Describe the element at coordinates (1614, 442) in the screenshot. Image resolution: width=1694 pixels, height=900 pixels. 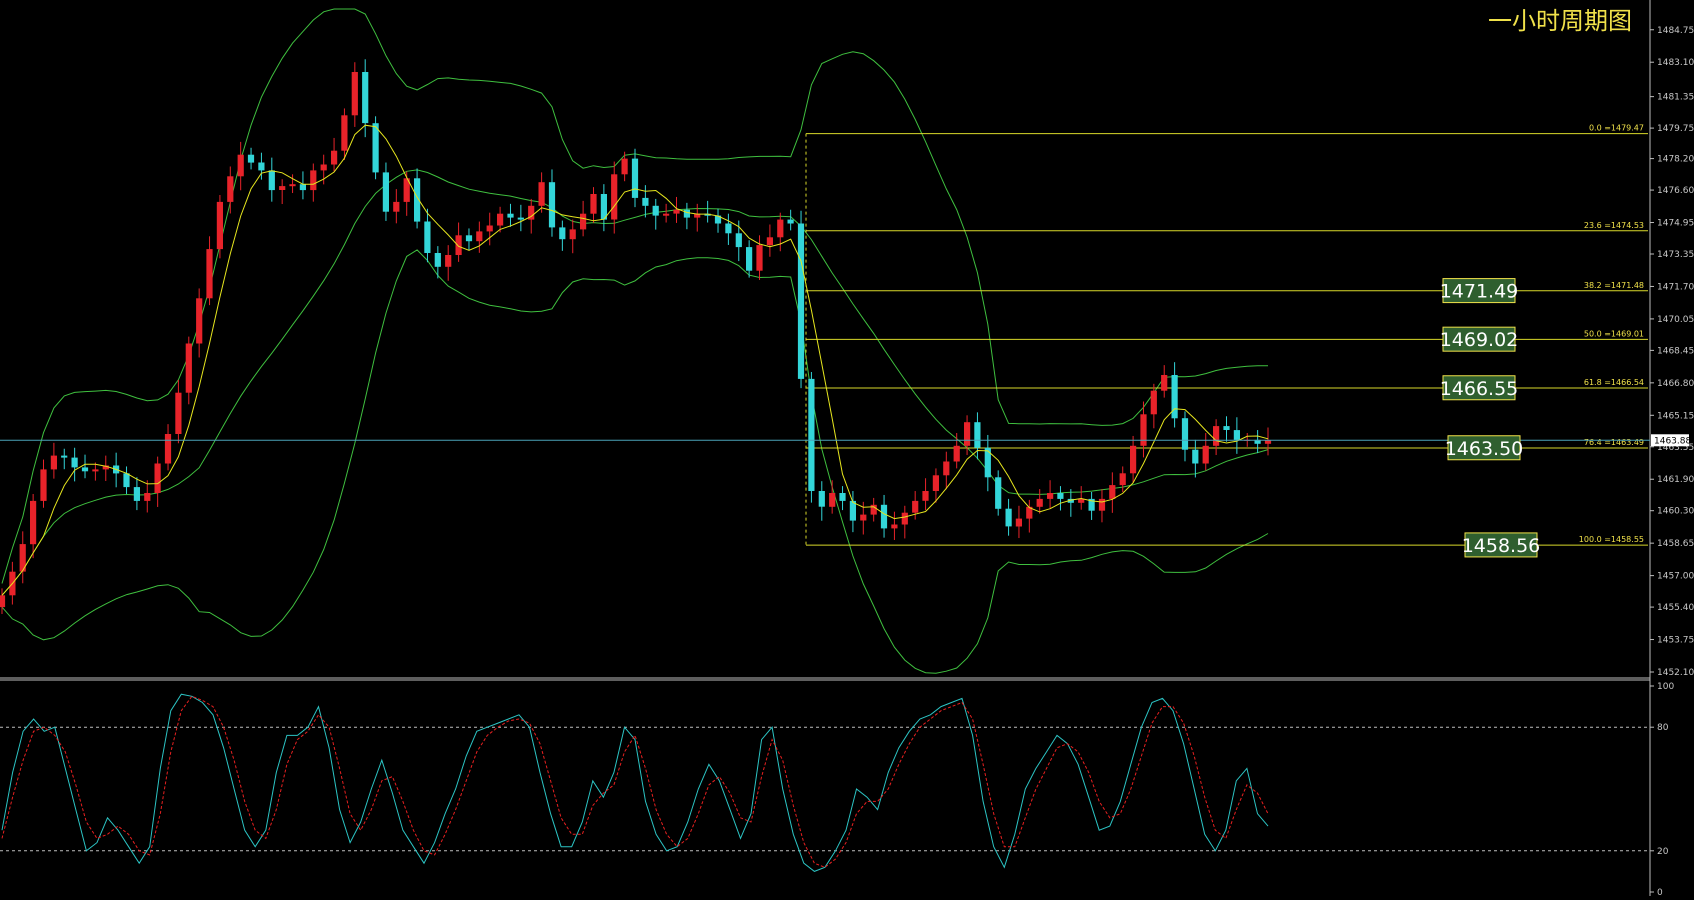
I see `fib-level-label: 76.4 =1463.49` at that location.